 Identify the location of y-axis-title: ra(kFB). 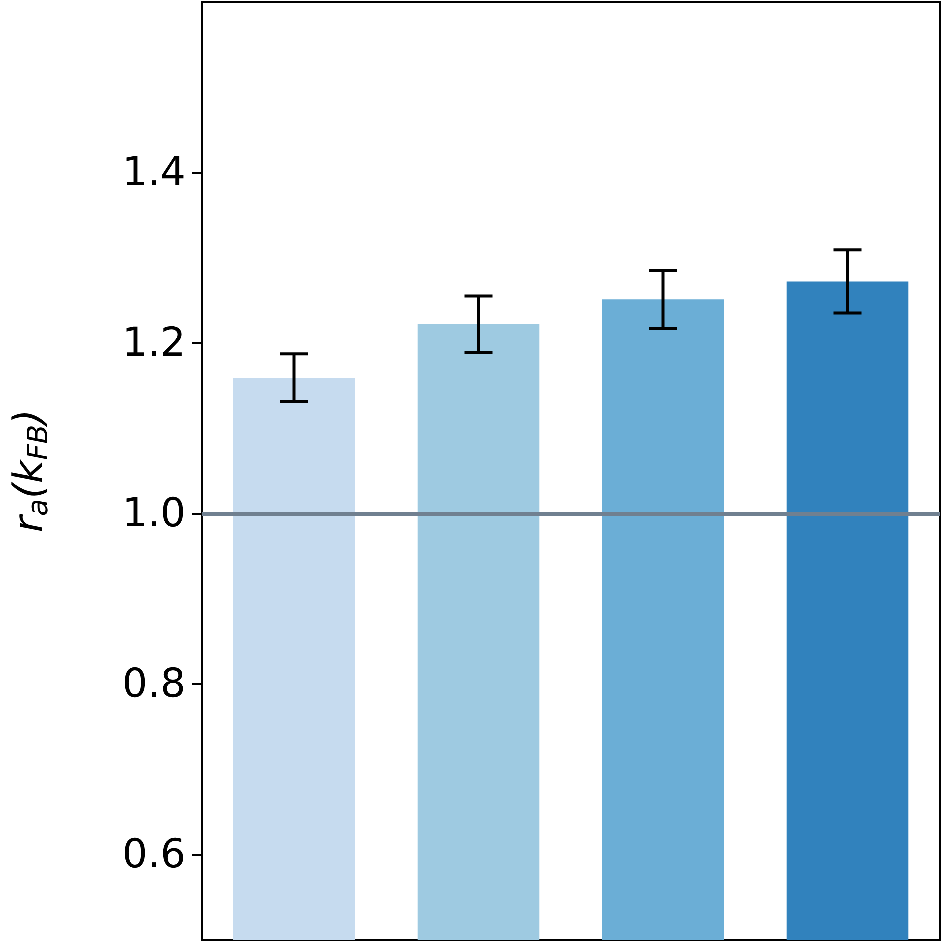
(30, 471).